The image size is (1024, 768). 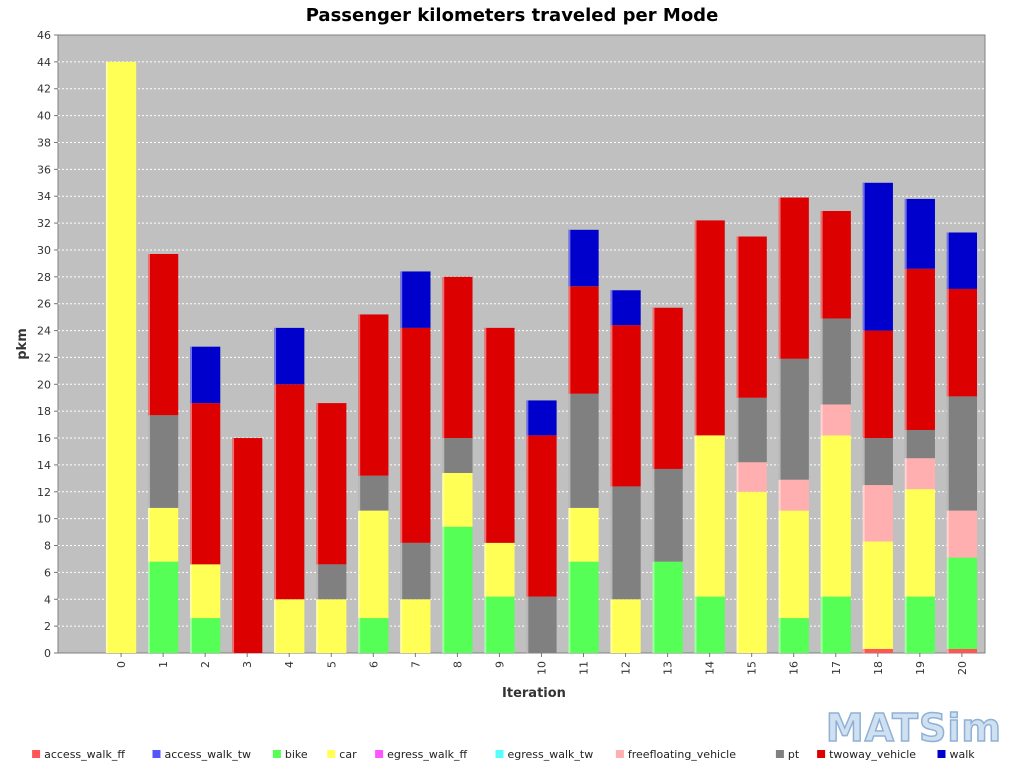 I want to click on y-tick-label: 46, so click(x=44, y=35).